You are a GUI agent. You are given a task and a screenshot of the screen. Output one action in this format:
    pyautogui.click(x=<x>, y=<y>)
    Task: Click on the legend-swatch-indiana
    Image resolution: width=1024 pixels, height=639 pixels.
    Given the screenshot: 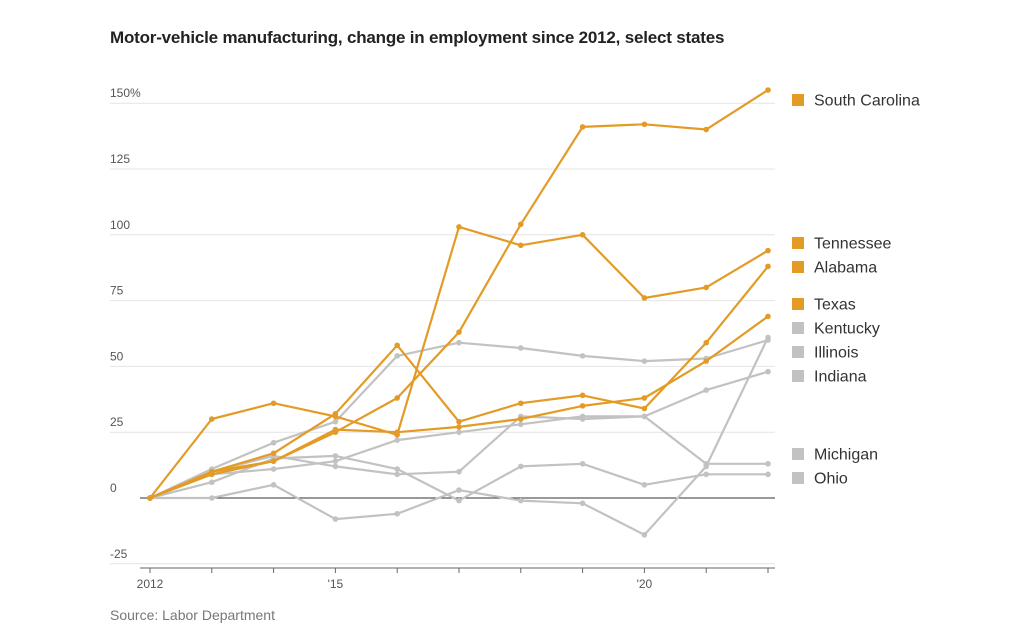 What is the action you would take?
    pyautogui.click(x=798, y=376)
    